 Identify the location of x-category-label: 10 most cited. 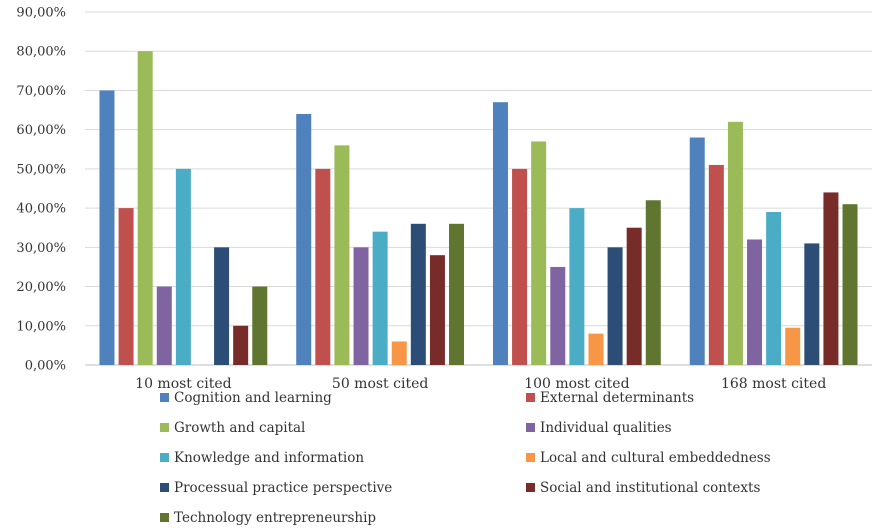
(183, 384).